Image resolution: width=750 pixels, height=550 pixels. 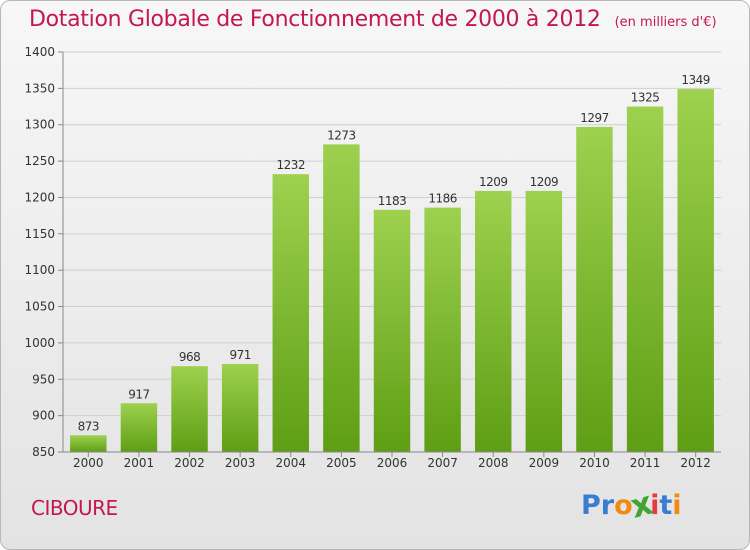 What do you see at coordinates (39, 197) in the screenshot?
I see `y-tick-label: 1200` at bounding box center [39, 197].